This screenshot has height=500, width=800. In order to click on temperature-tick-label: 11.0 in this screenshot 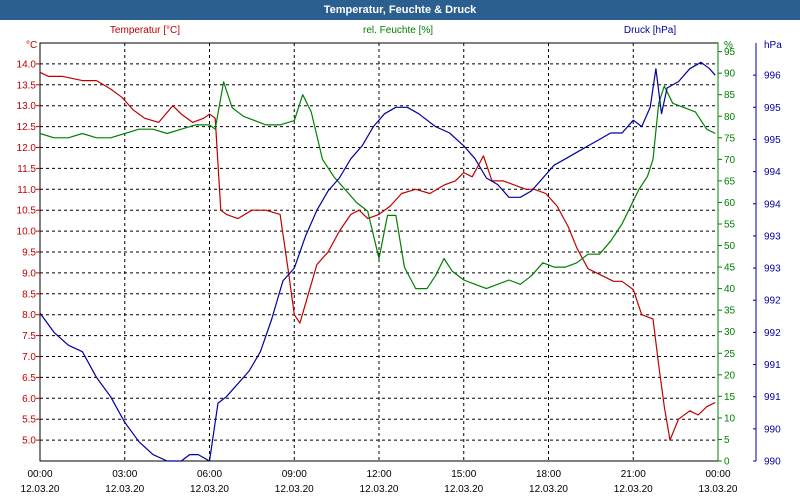, I will do `click(26, 190)`.